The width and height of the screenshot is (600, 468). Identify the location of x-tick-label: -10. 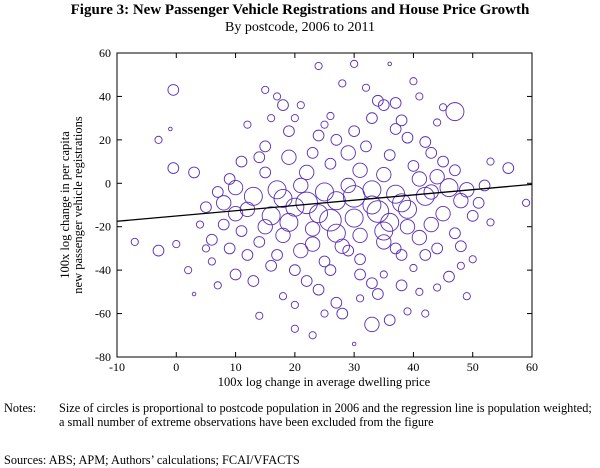
(117, 367).